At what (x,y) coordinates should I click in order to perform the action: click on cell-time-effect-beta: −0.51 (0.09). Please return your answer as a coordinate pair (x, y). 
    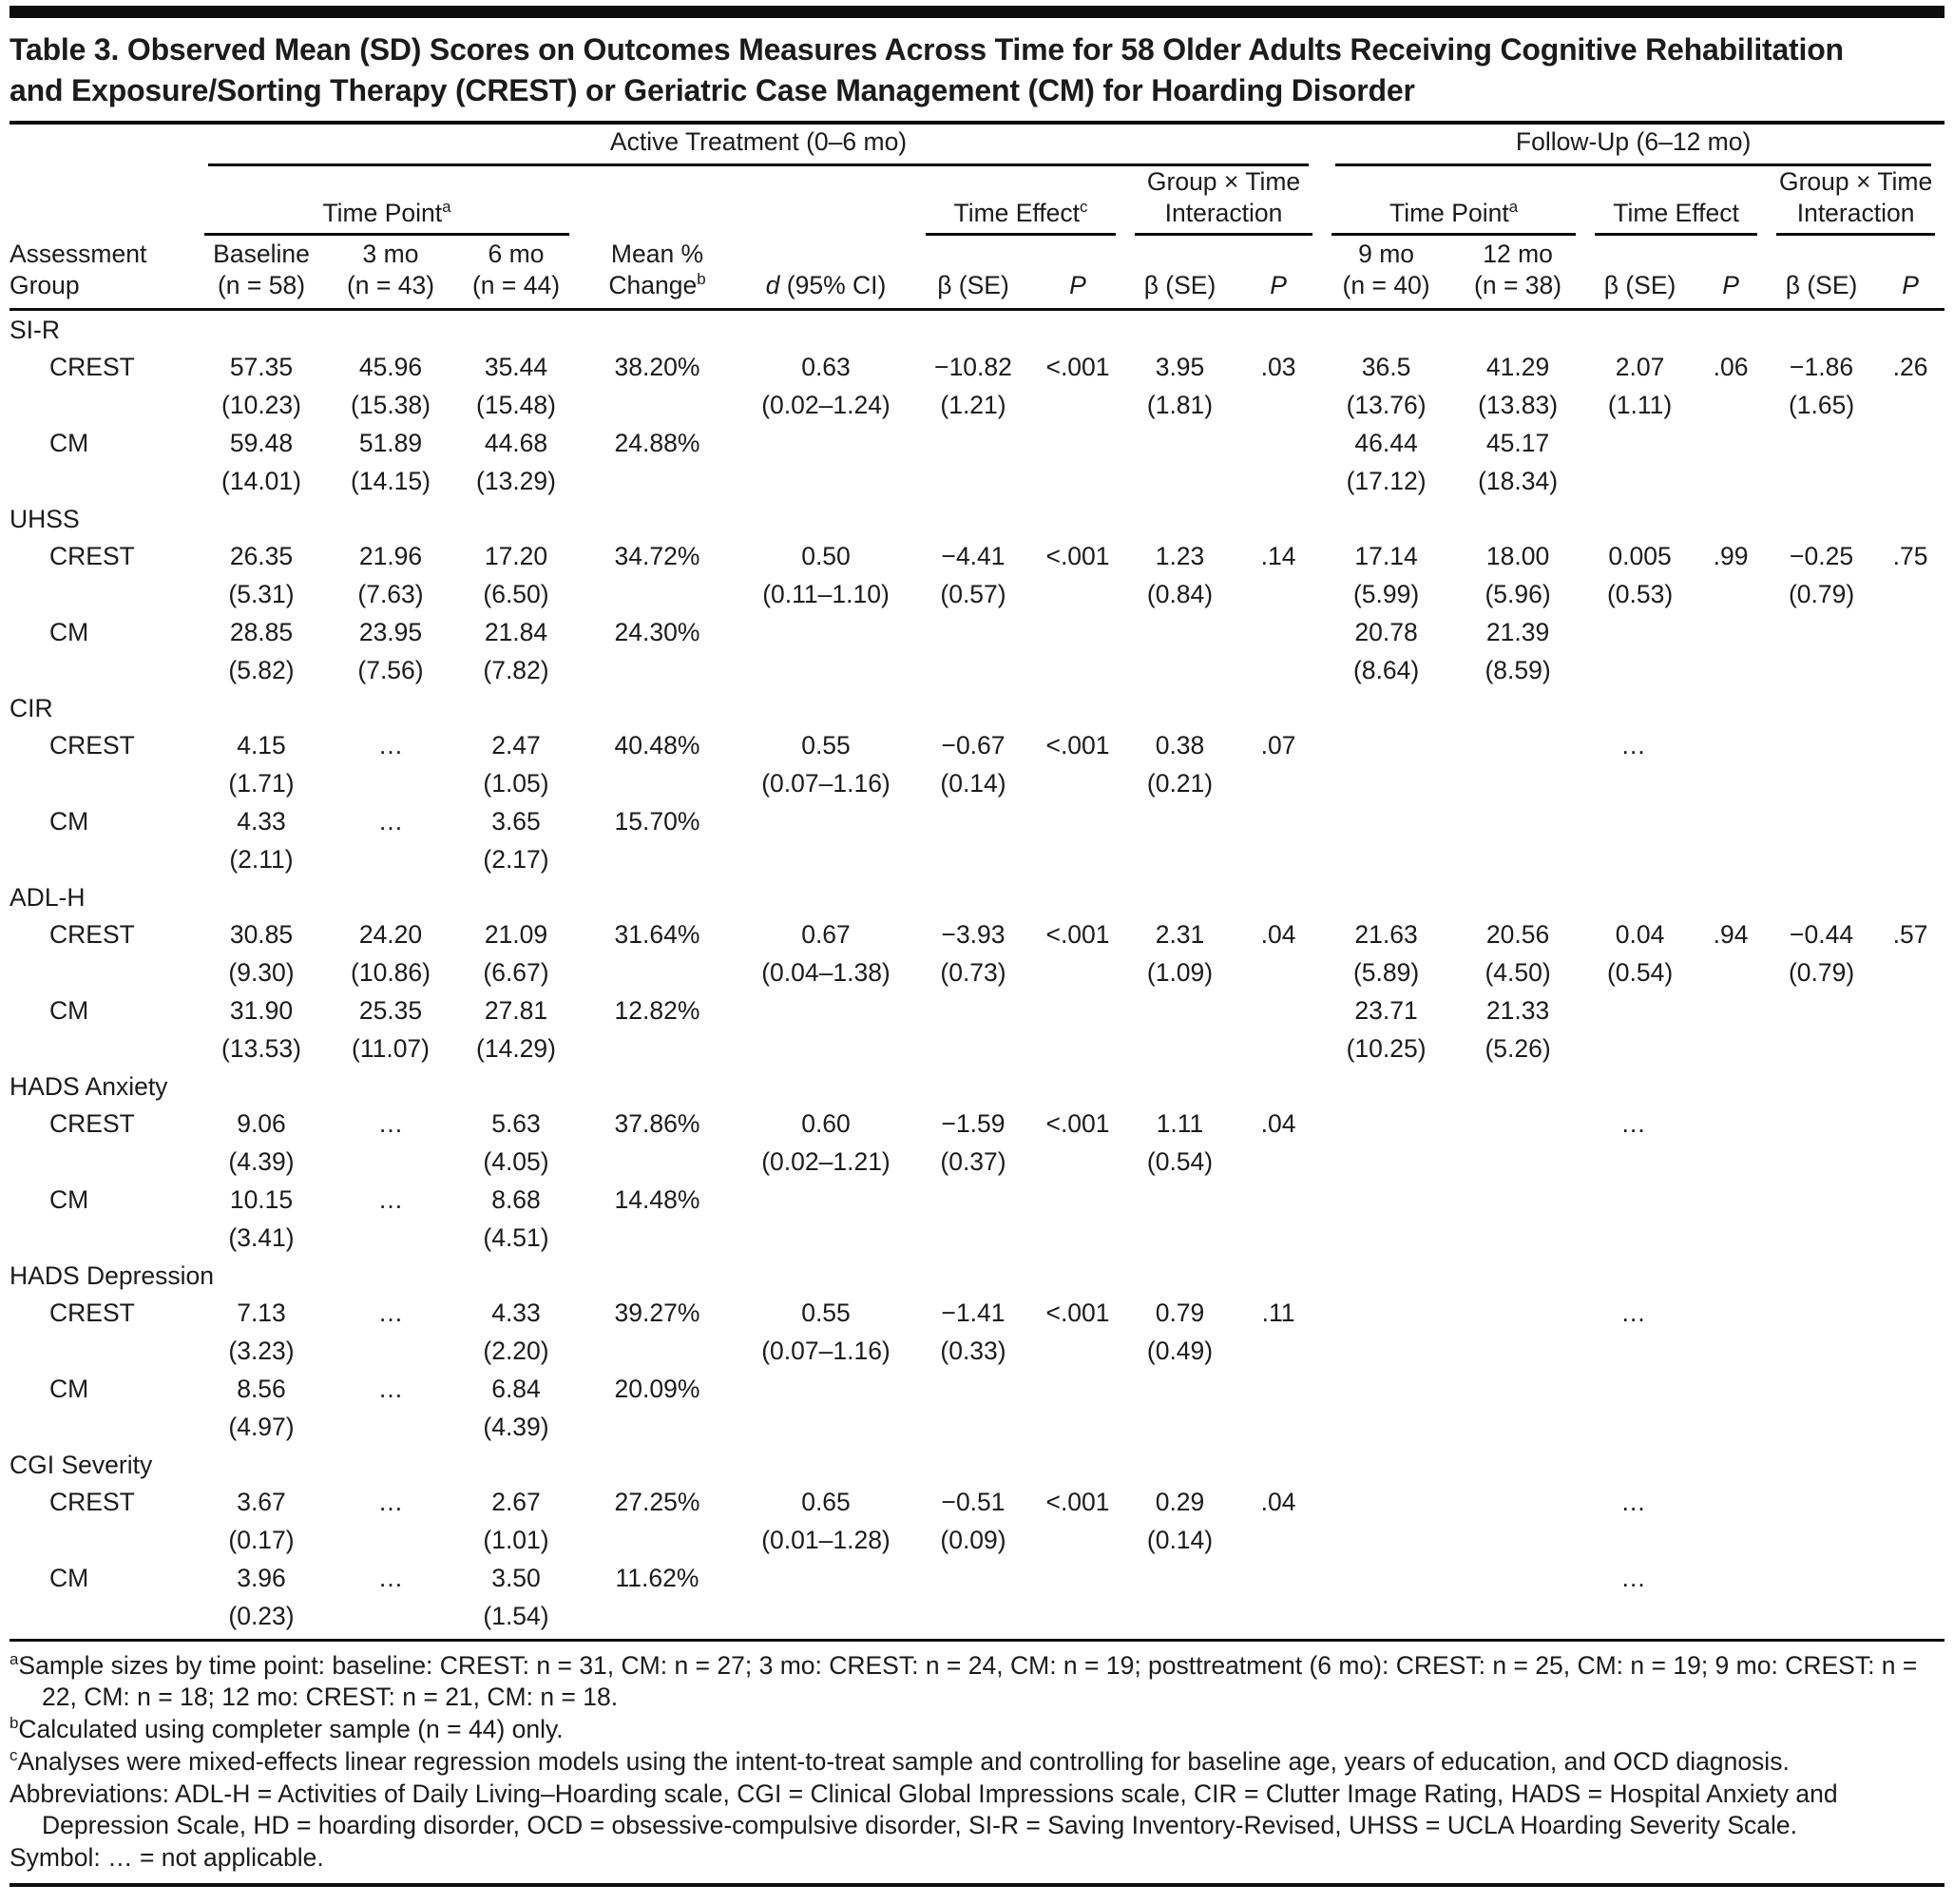
    Looking at the image, I should click on (973, 1521).